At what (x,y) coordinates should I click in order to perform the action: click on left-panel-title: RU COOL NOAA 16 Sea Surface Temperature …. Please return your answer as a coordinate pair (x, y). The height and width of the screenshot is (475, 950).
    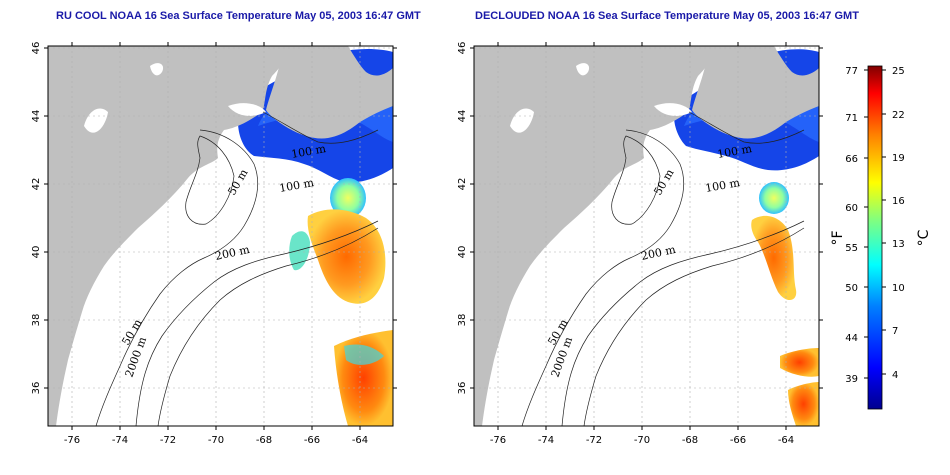
    Looking at the image, I should click on (238, 16).